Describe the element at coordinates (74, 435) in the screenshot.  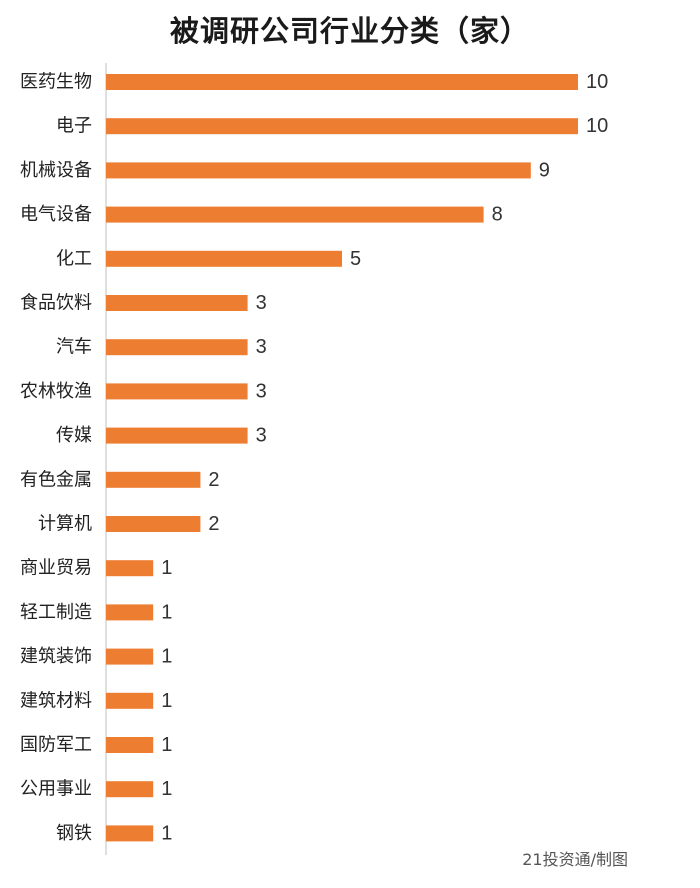
I see `category-label: 传媒` at that location.